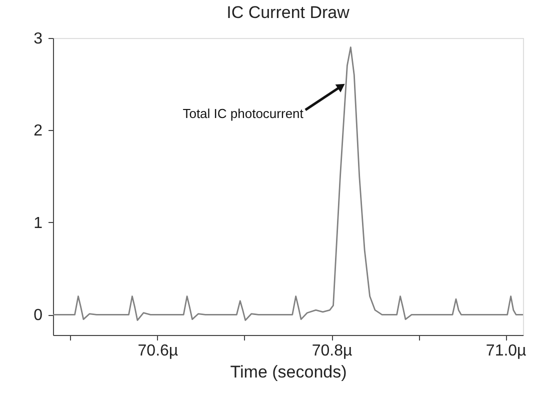 This screenshot has width=550, height=409. I want to click on y-tick-label: 1, so click(38, 223).